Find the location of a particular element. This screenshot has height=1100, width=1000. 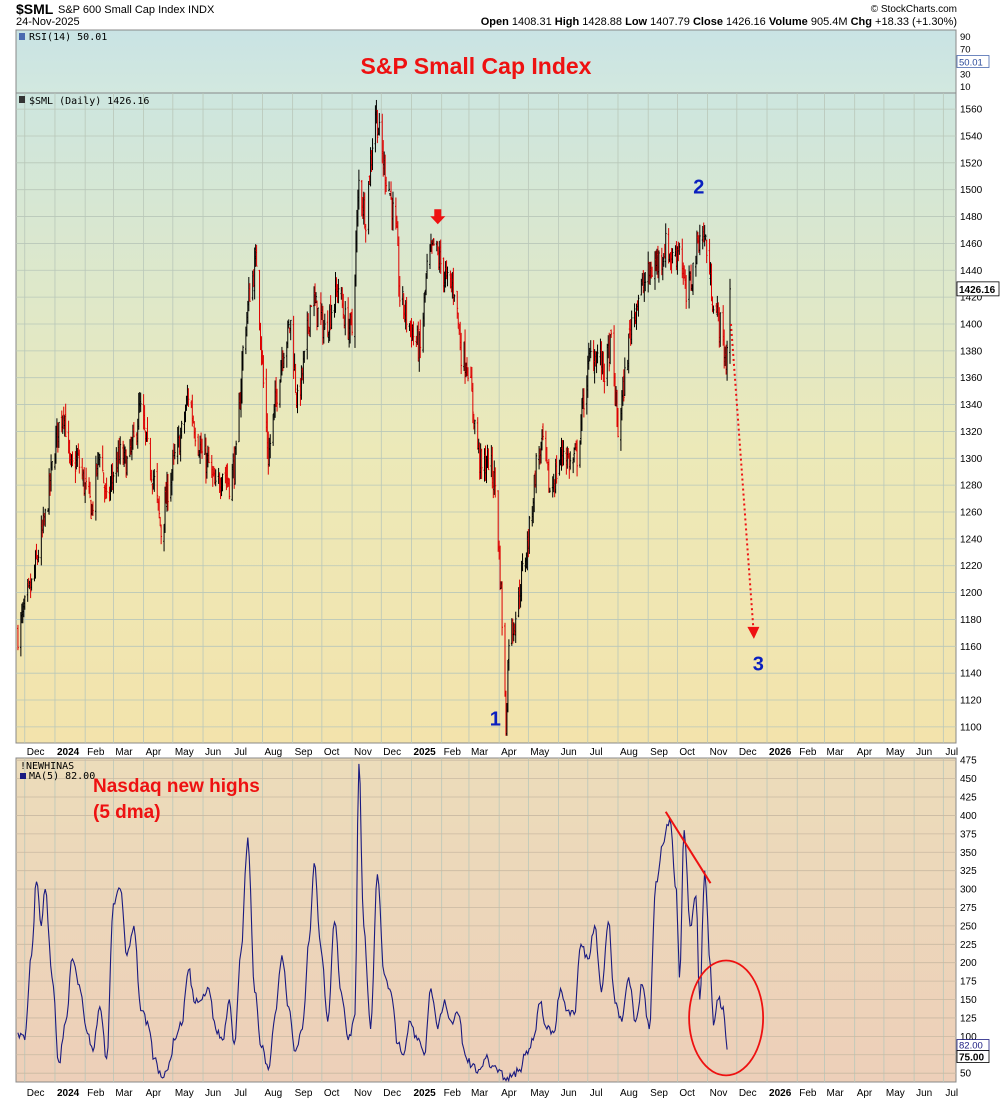

y-tick-label: 275 is located at coordinates (968, 908).